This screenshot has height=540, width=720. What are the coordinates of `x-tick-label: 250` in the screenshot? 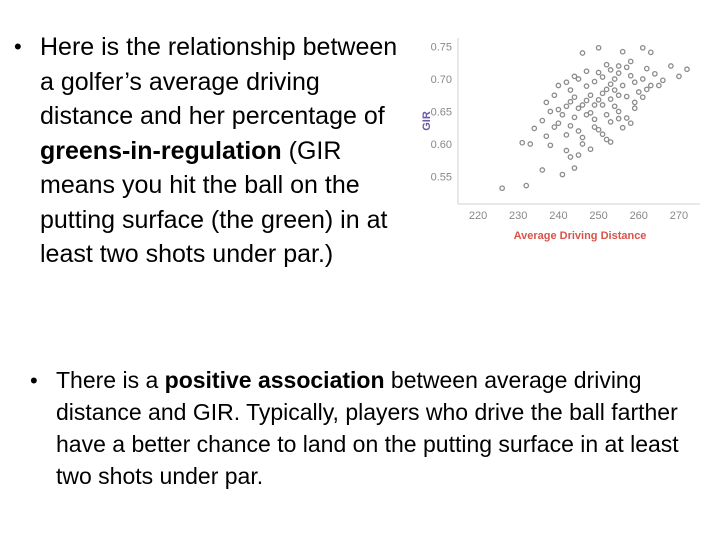 It's located at (598, 216).